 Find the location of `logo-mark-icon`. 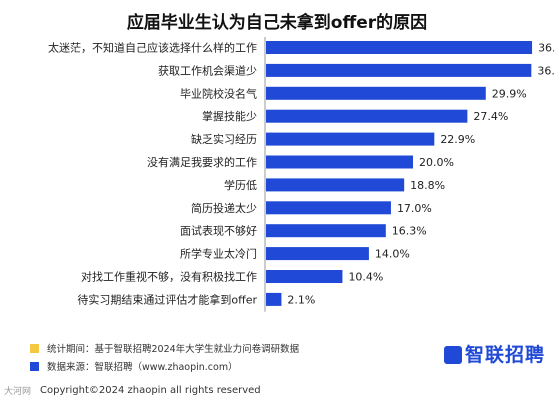

logo-mark-icon is located at coordinates (453, 355).